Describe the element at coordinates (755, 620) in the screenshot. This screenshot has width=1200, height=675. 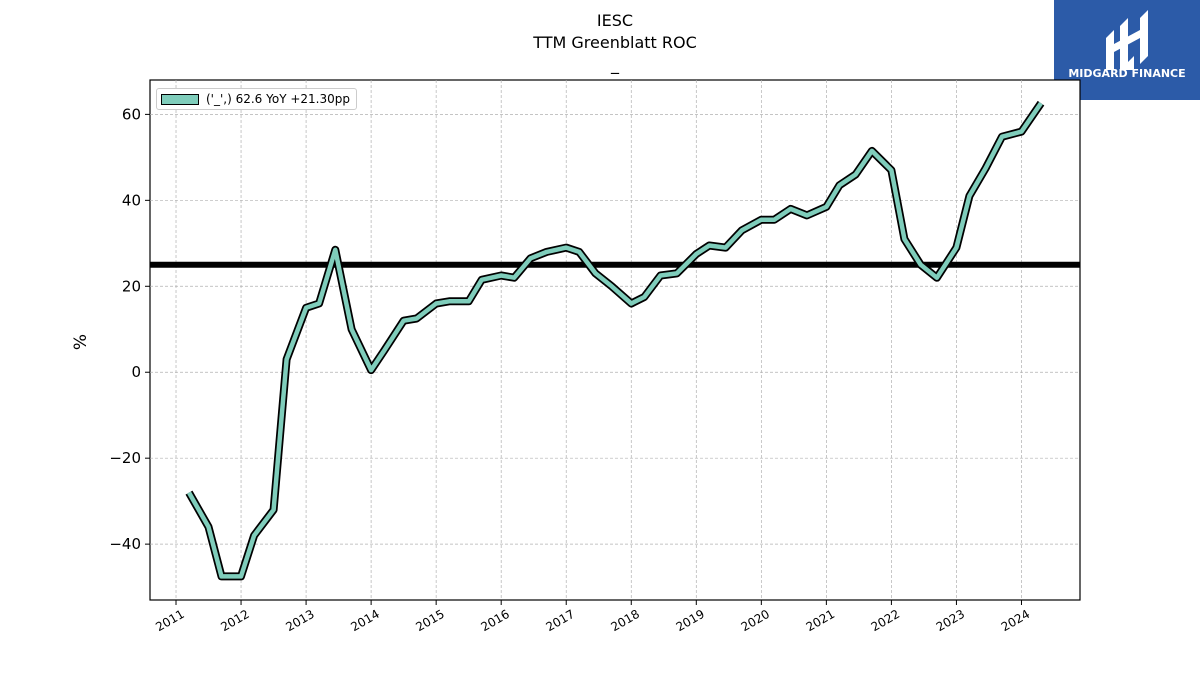
I see `x-tick-label: 2020` at that location.